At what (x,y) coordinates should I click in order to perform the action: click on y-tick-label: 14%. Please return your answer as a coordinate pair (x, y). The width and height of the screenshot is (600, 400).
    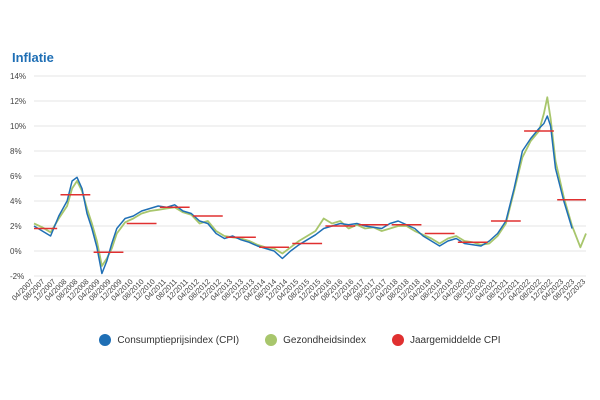
    Looking at the image, I should click on (18, 76).